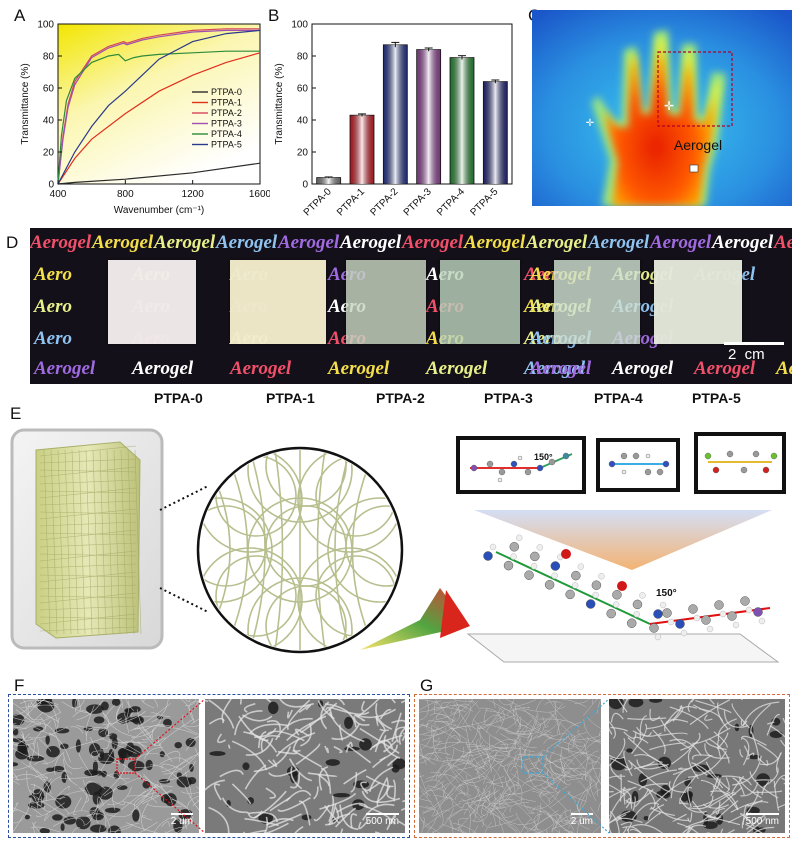 This screenshot has width=794, height=843. What do you see at coordinates (666, 593) in the screenshot?
I see `angle-label-bottom: 150°` at bounding box center [666, 593].